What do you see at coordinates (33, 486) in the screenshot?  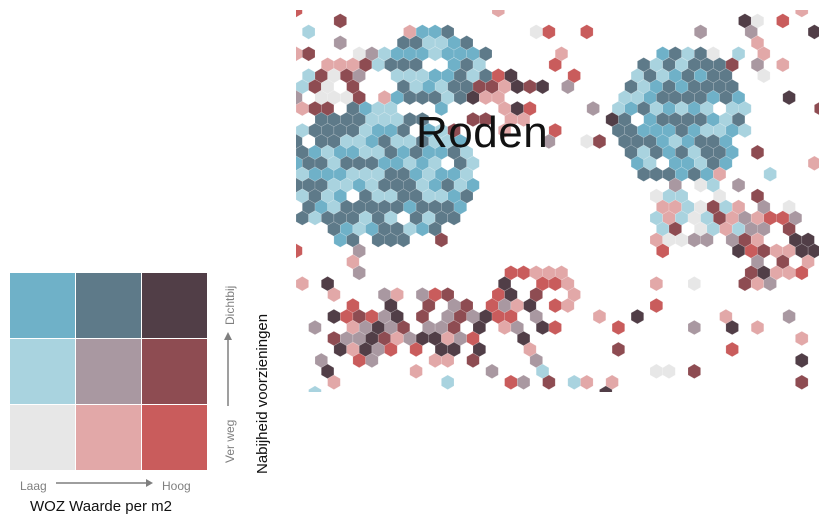 I see `x-axis-low-label: Laag` at bounding box center [33, 486].